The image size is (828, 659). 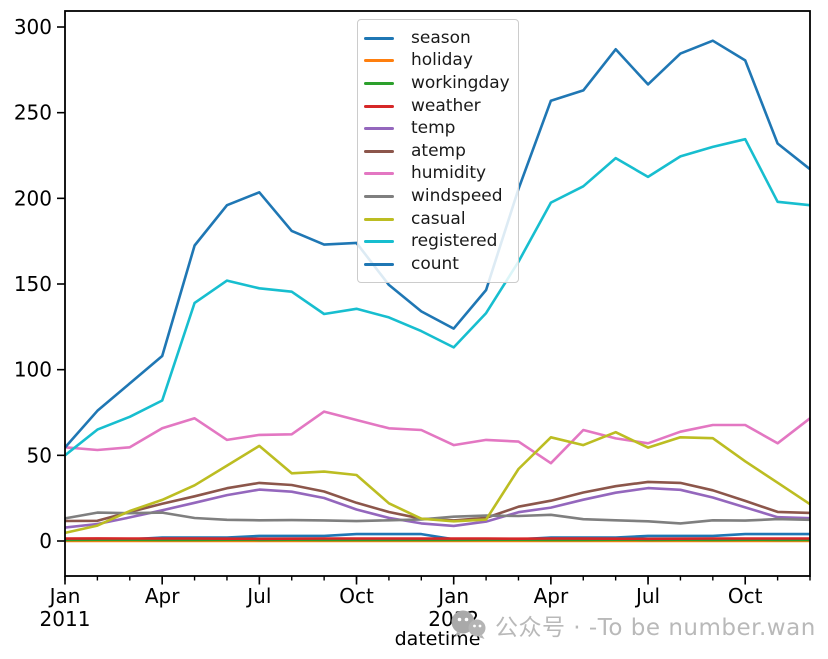 I want to click on x-year-label: 2011, so click(x=65, y=619).